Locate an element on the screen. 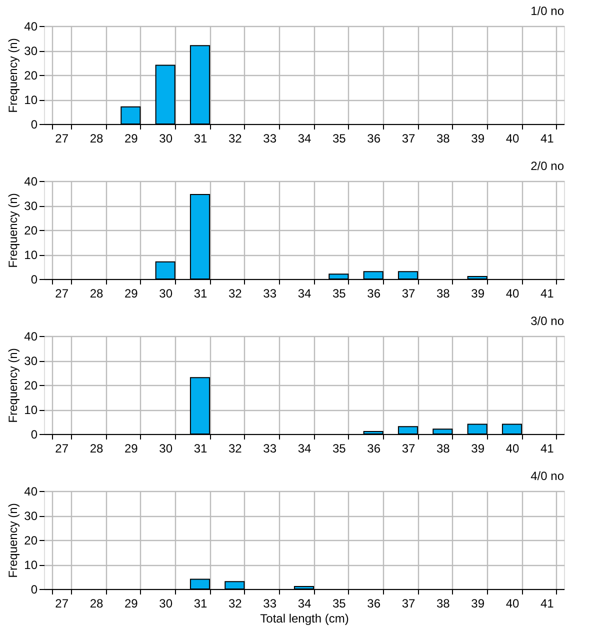  x-axis-title: Total length (cm) is located at coordinates (304, 619).